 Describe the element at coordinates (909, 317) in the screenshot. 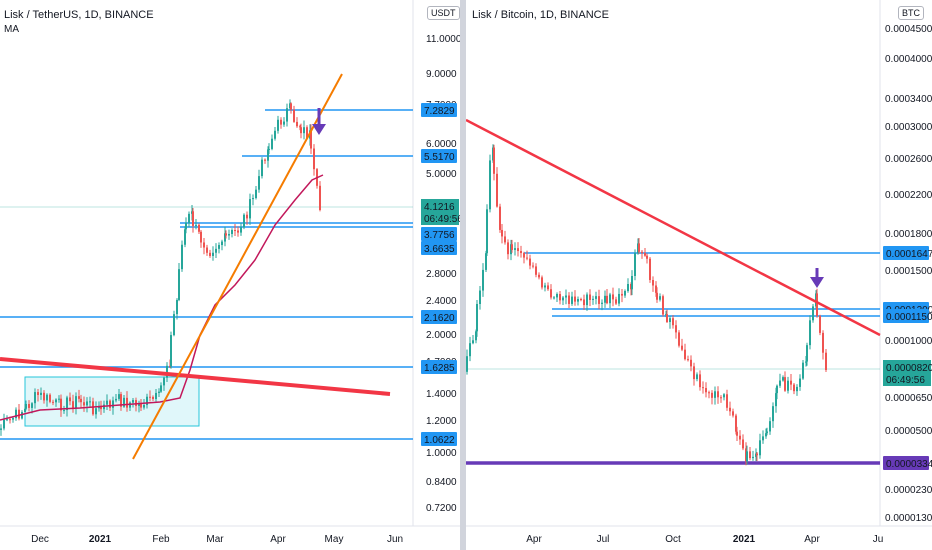

I see `level-price-tag: 0.0001150` at that location.